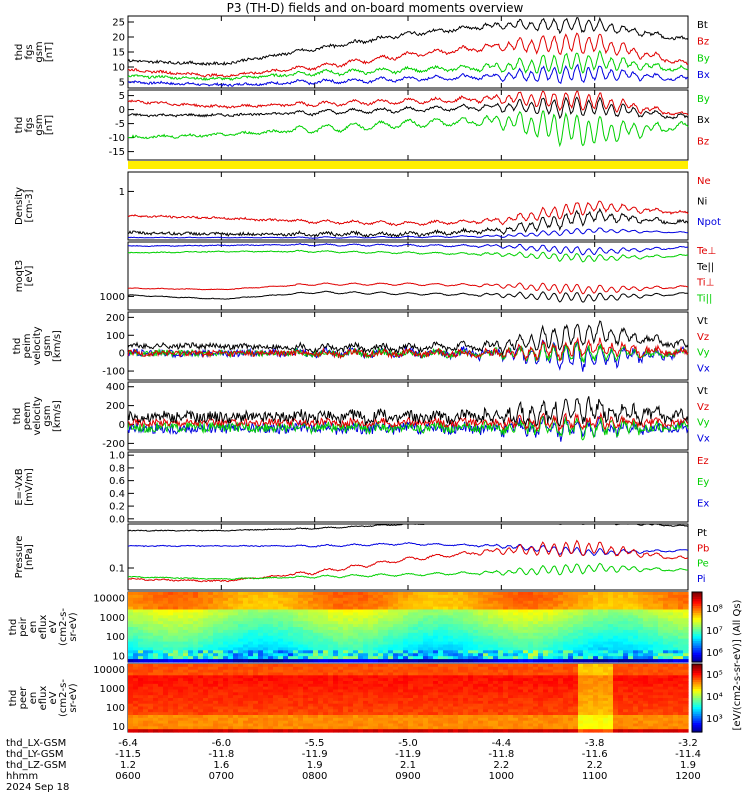 The image size is (750, 800). What do you see at coordinates (408, 549) in the screenshot?
I see `series-pi` at bounding box center [408, 549].